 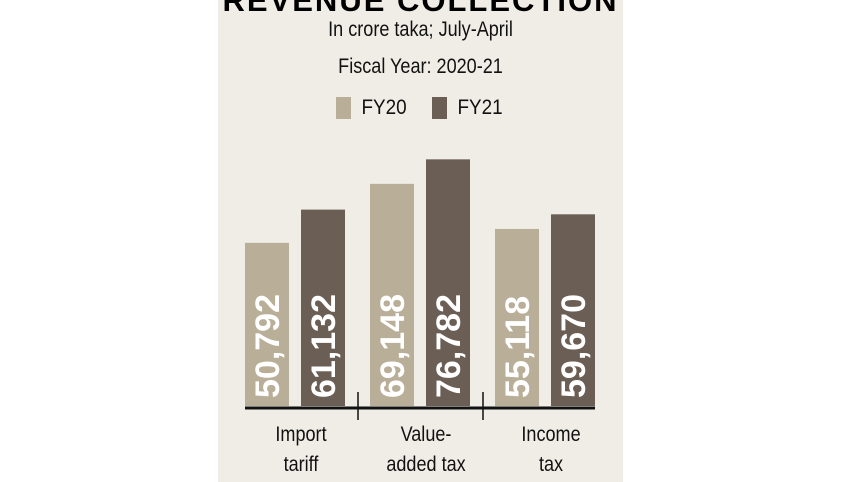 I want to click on bar-value-fy20-1: 69,148, so click(x=393, y=346).